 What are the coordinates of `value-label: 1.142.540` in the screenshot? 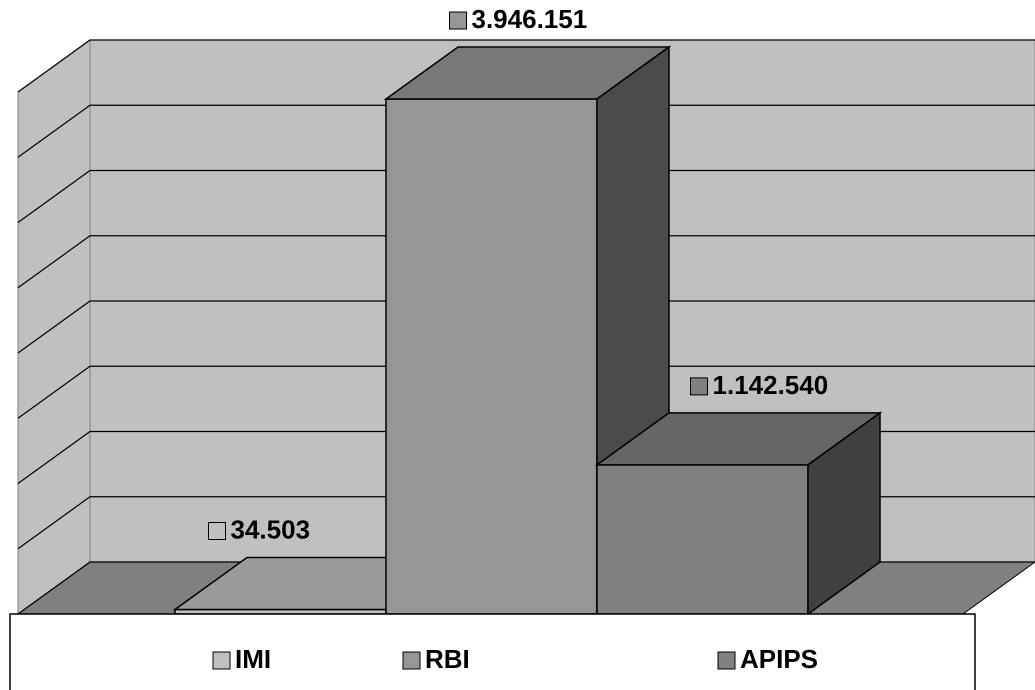 It's located at (771, 385).